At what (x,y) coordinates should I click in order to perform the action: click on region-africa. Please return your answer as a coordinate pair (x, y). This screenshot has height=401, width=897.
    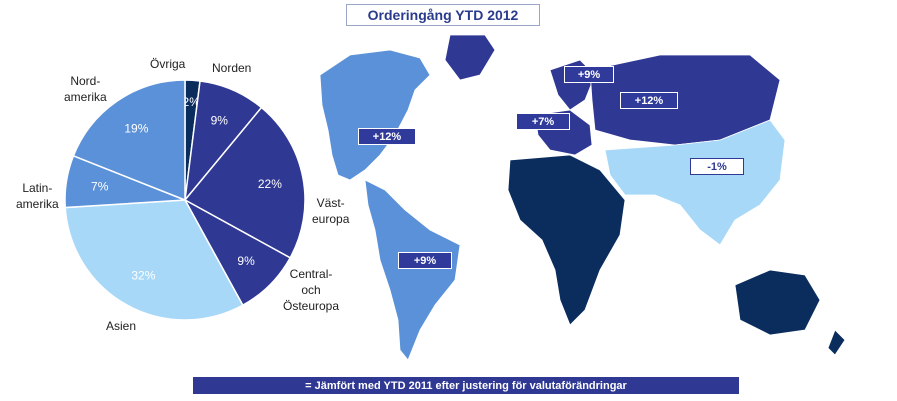
    Looking at the image, I should click on (566, 240).